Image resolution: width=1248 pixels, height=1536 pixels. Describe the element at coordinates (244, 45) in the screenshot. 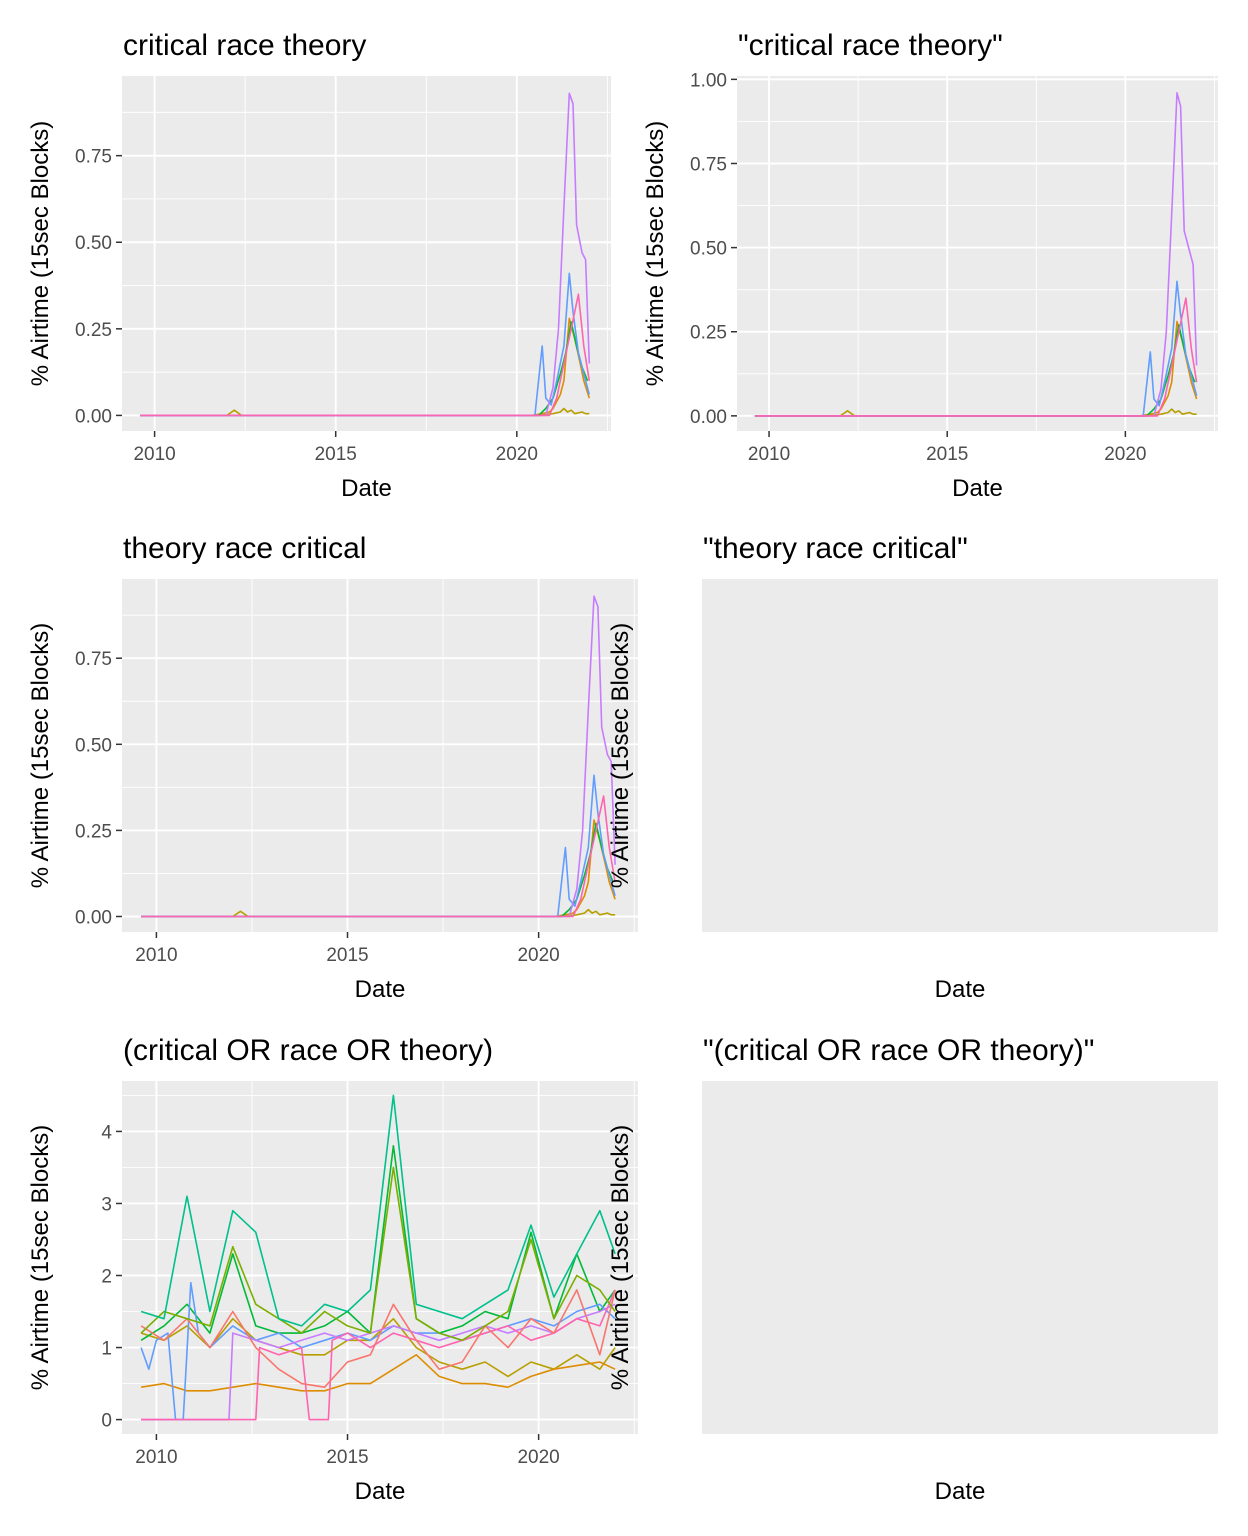

I see `panel-title: critical race theory` at that location.